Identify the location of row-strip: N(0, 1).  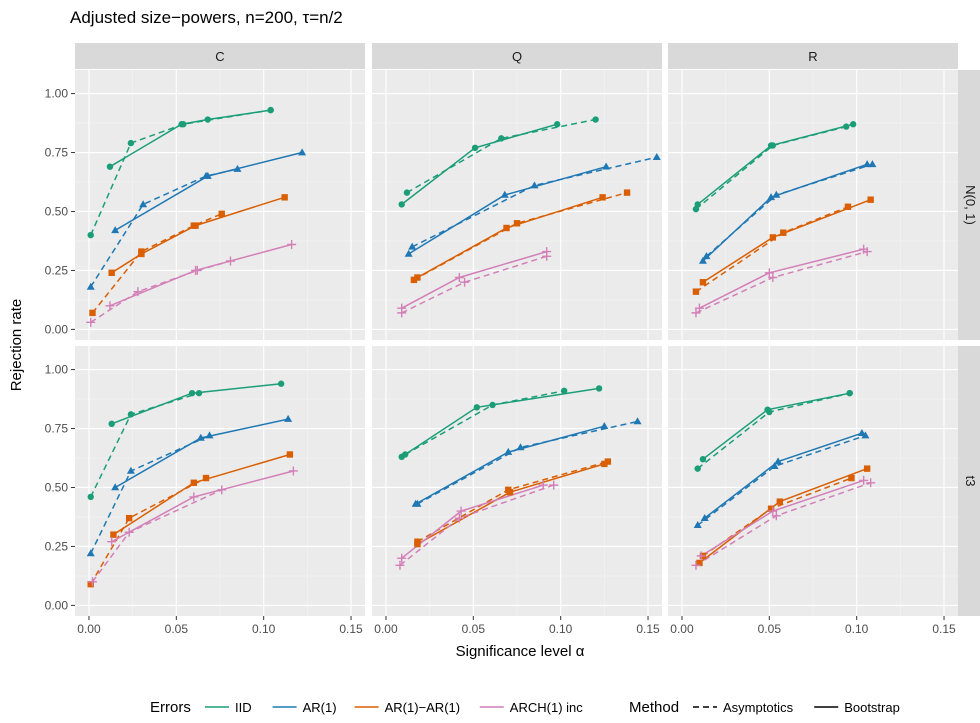
(969, 205).